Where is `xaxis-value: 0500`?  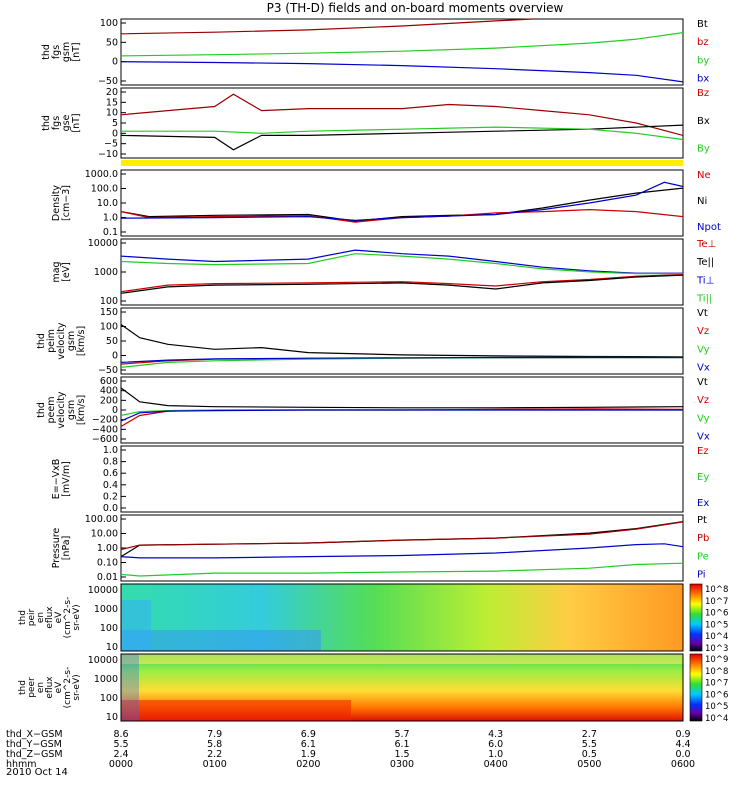 xaxis-value: 0500 is located at coordinates (589, 764).